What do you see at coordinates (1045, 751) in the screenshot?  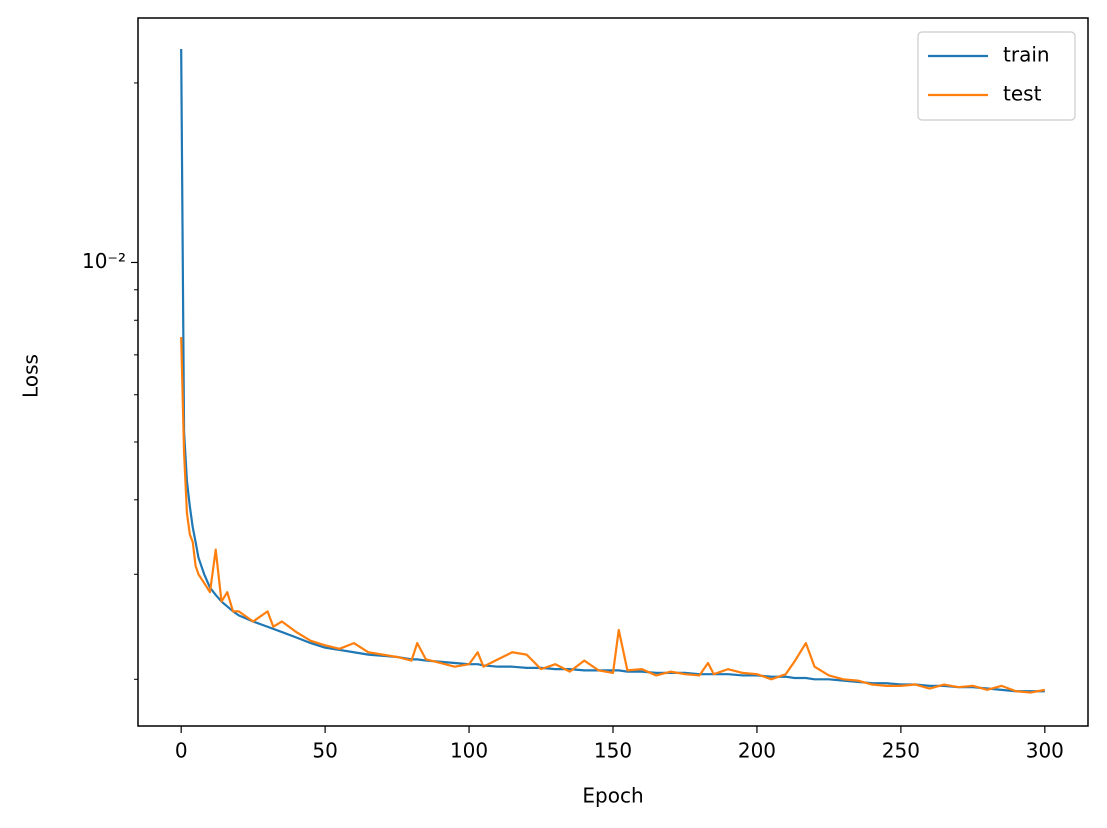 I see `x-tick-label: 300` at bounding box center [1045, 751].